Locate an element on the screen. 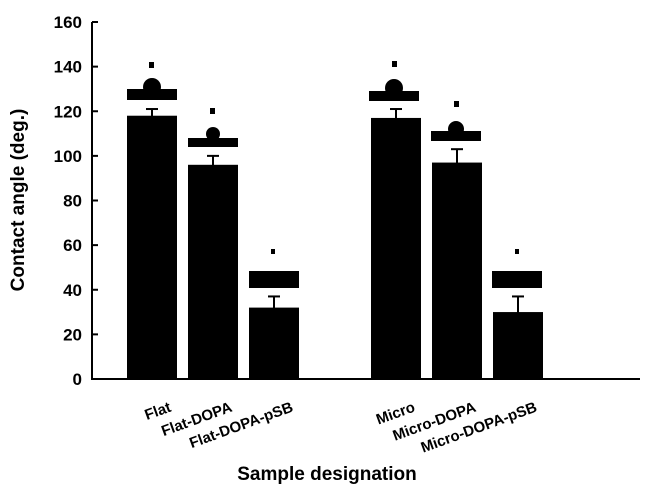  y-tick-label: 160 is located at coordinates (68, 22).